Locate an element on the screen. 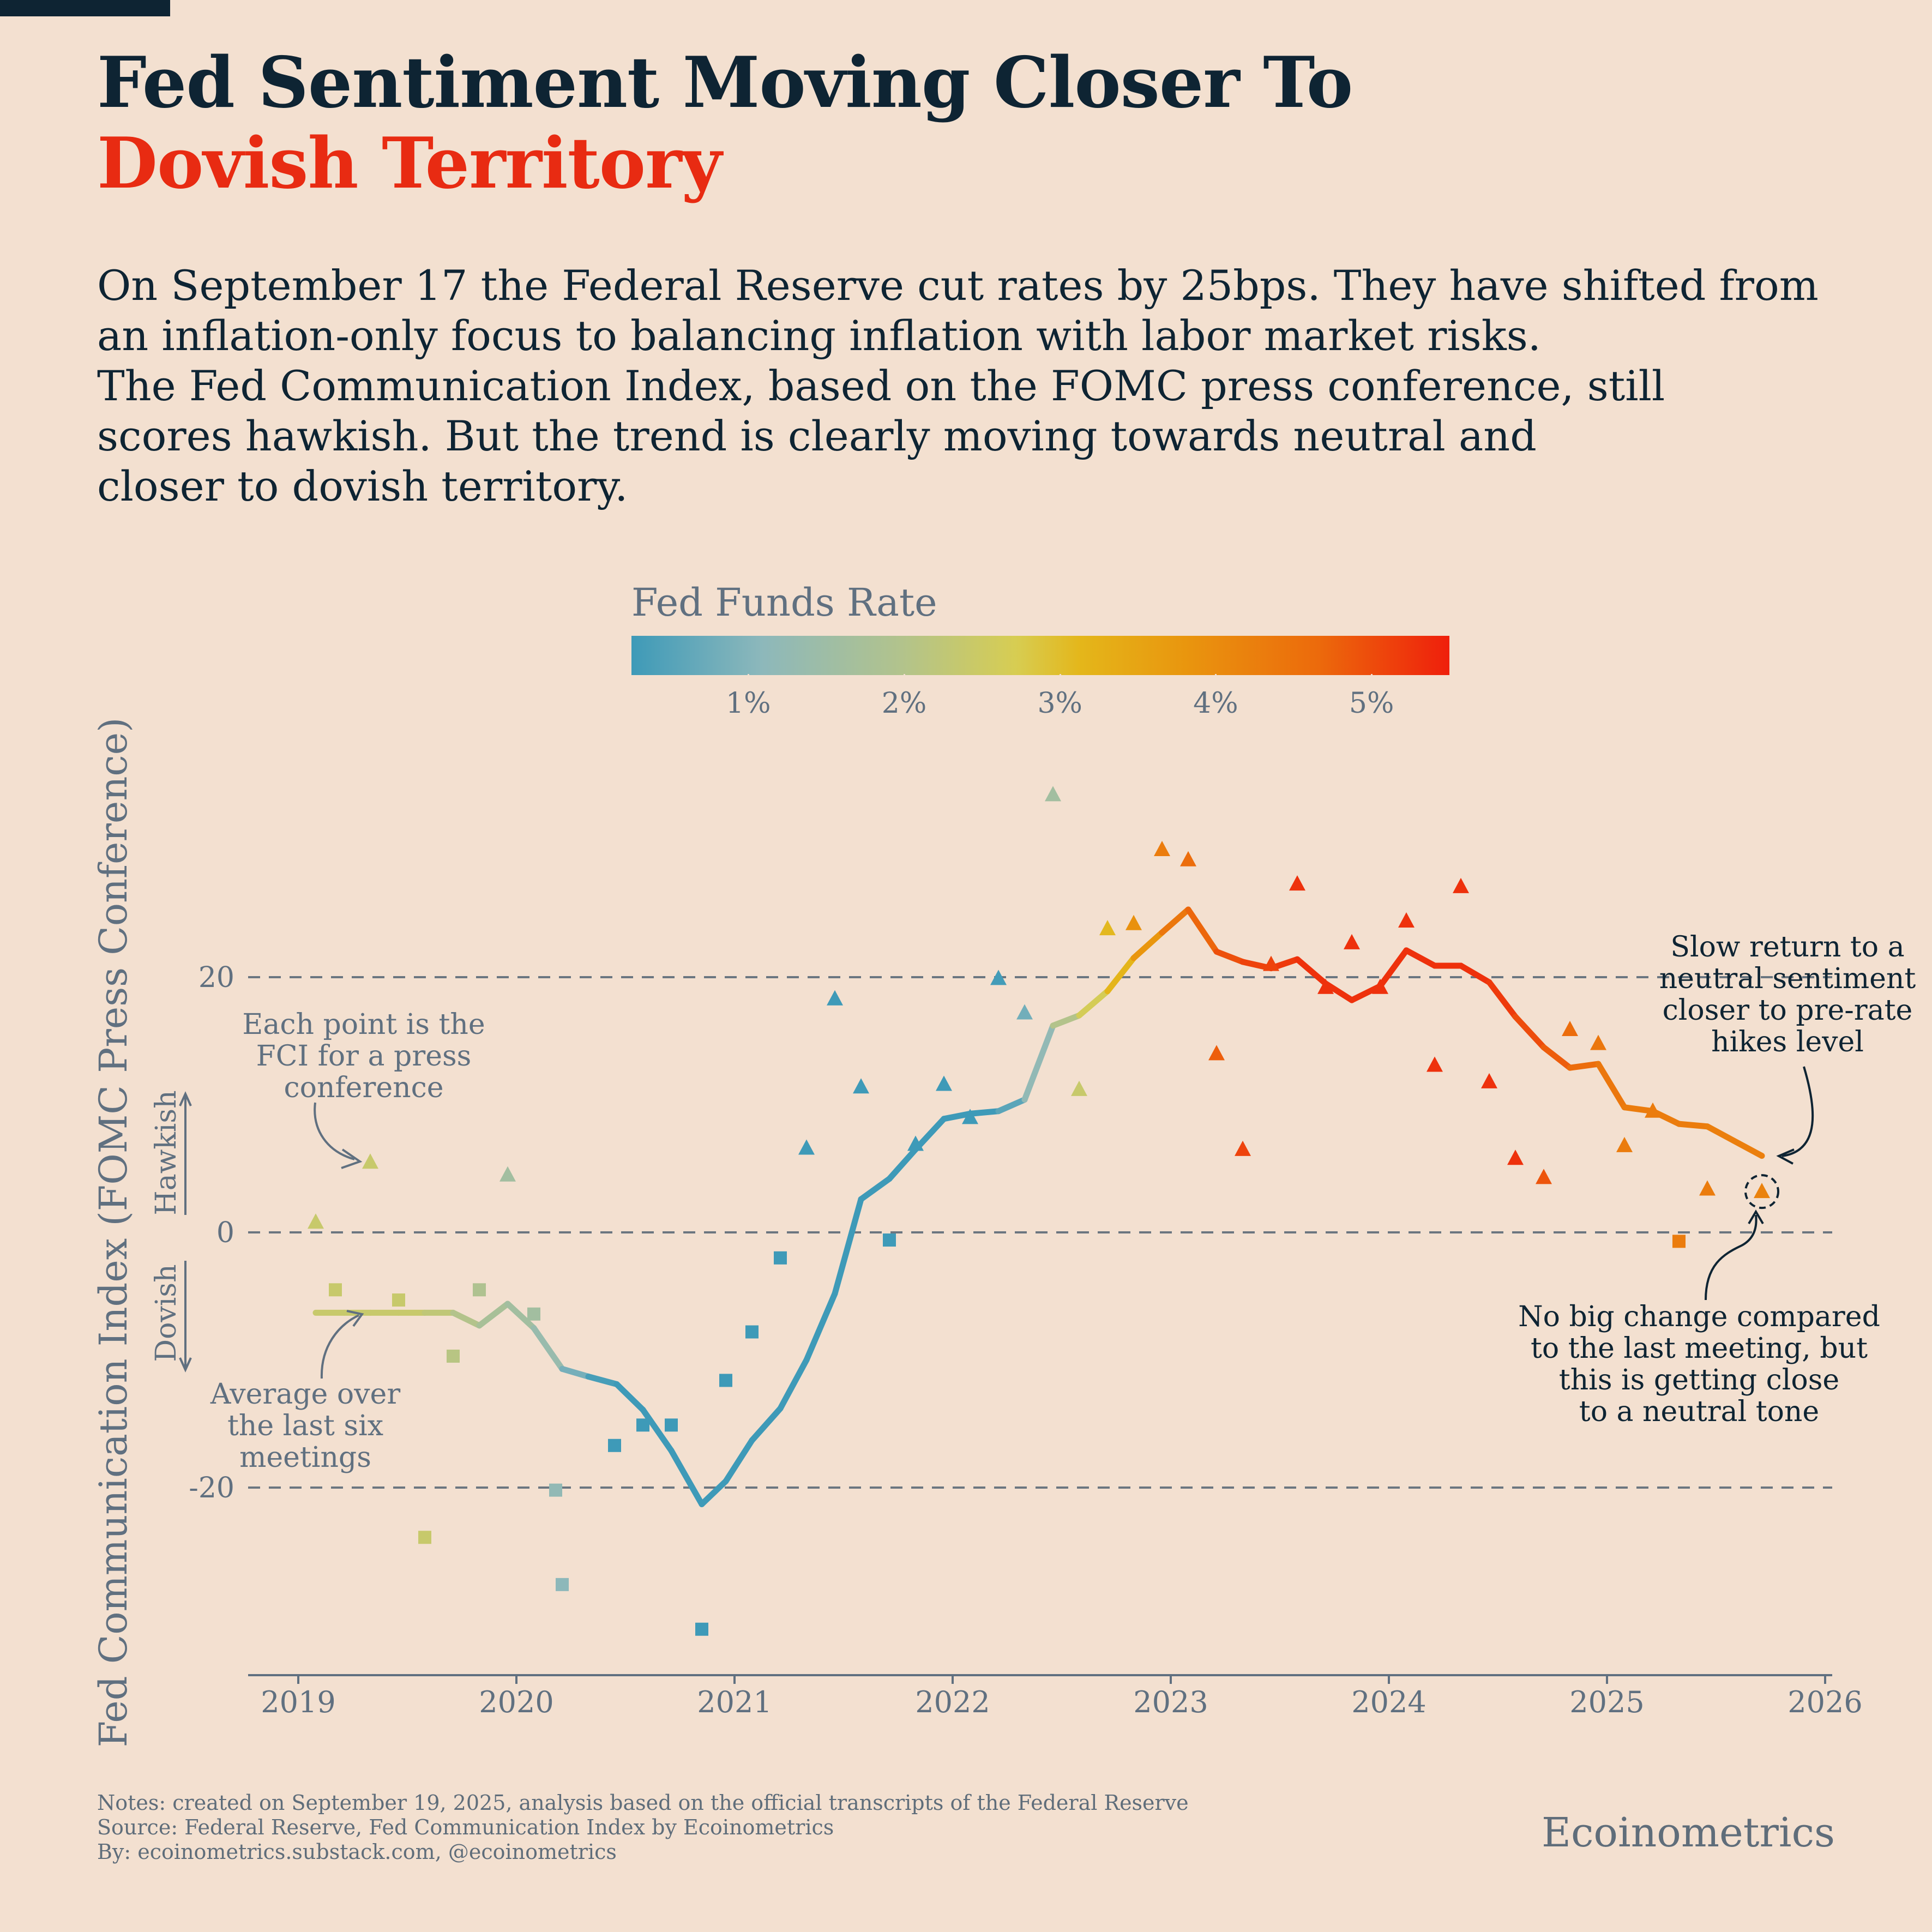 The width and height of the screenshot is (1932, 1932). annotation-no-big-change-line: No big change compared is located at coordinates (1699, 1317).